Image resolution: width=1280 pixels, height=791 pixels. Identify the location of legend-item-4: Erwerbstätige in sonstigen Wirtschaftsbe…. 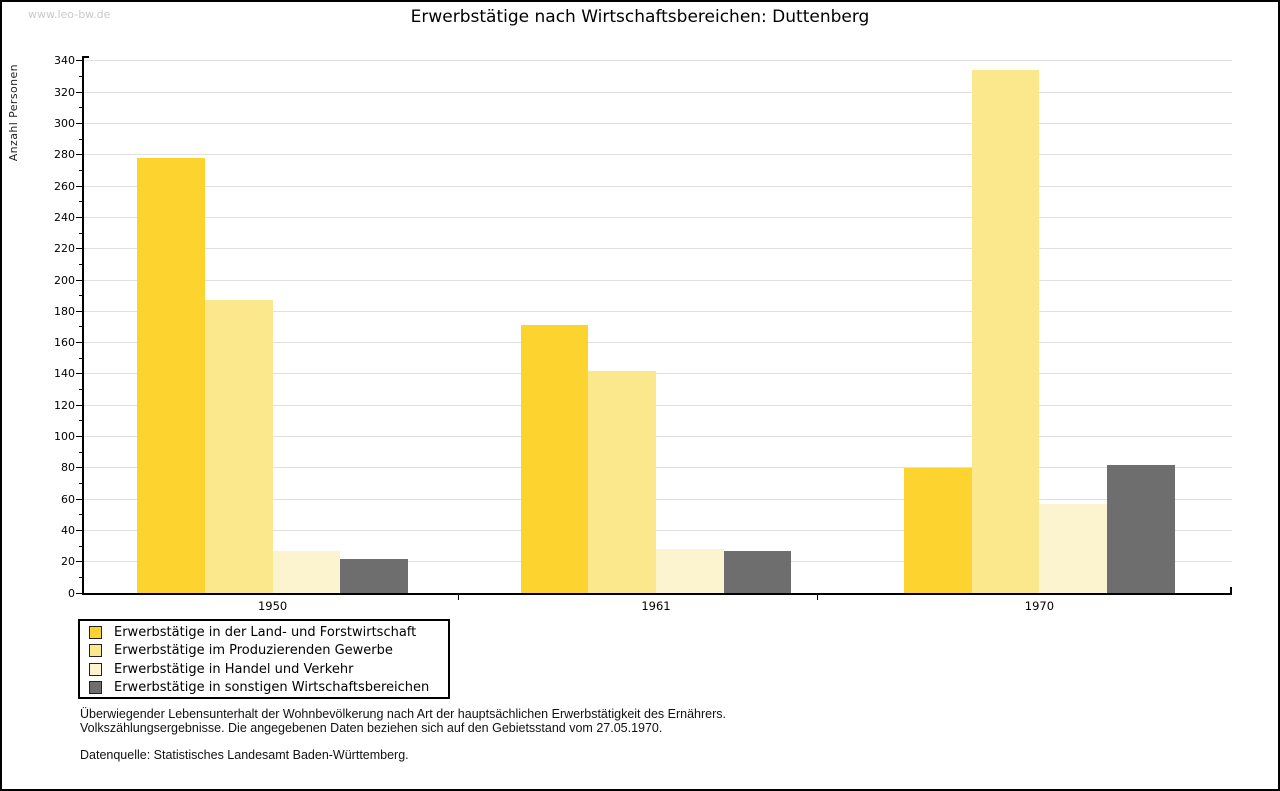
(264, 688).